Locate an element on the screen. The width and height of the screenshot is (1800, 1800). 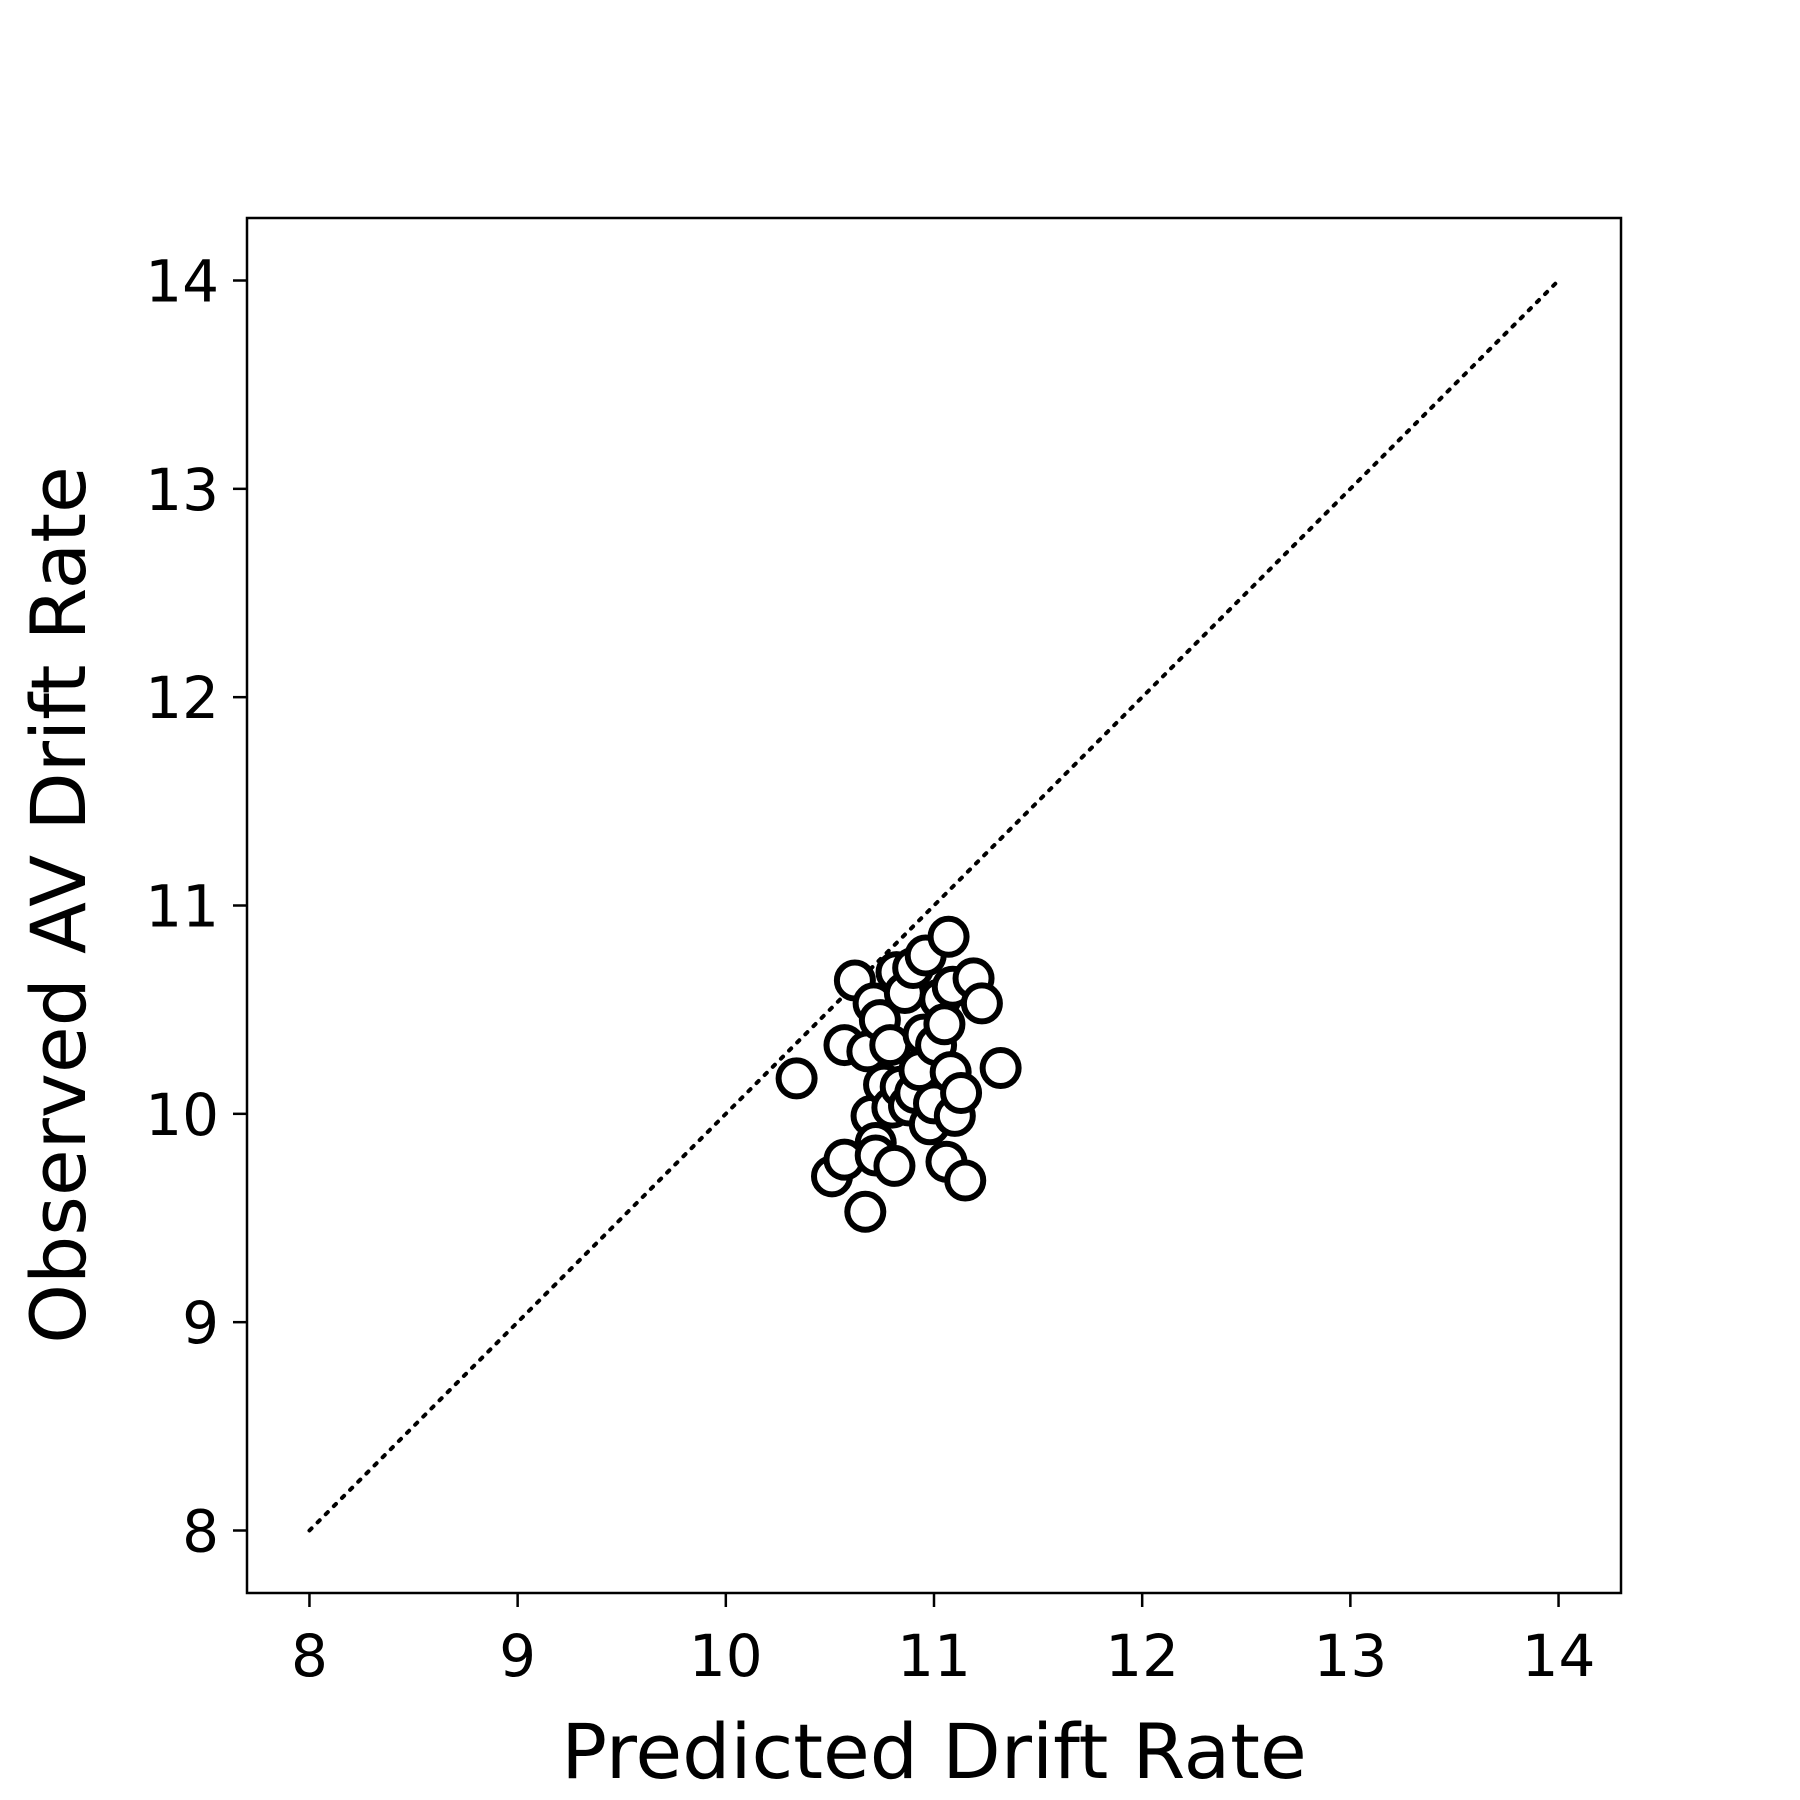
y-tick-label: 10 is located at coordinates (182, 1115).